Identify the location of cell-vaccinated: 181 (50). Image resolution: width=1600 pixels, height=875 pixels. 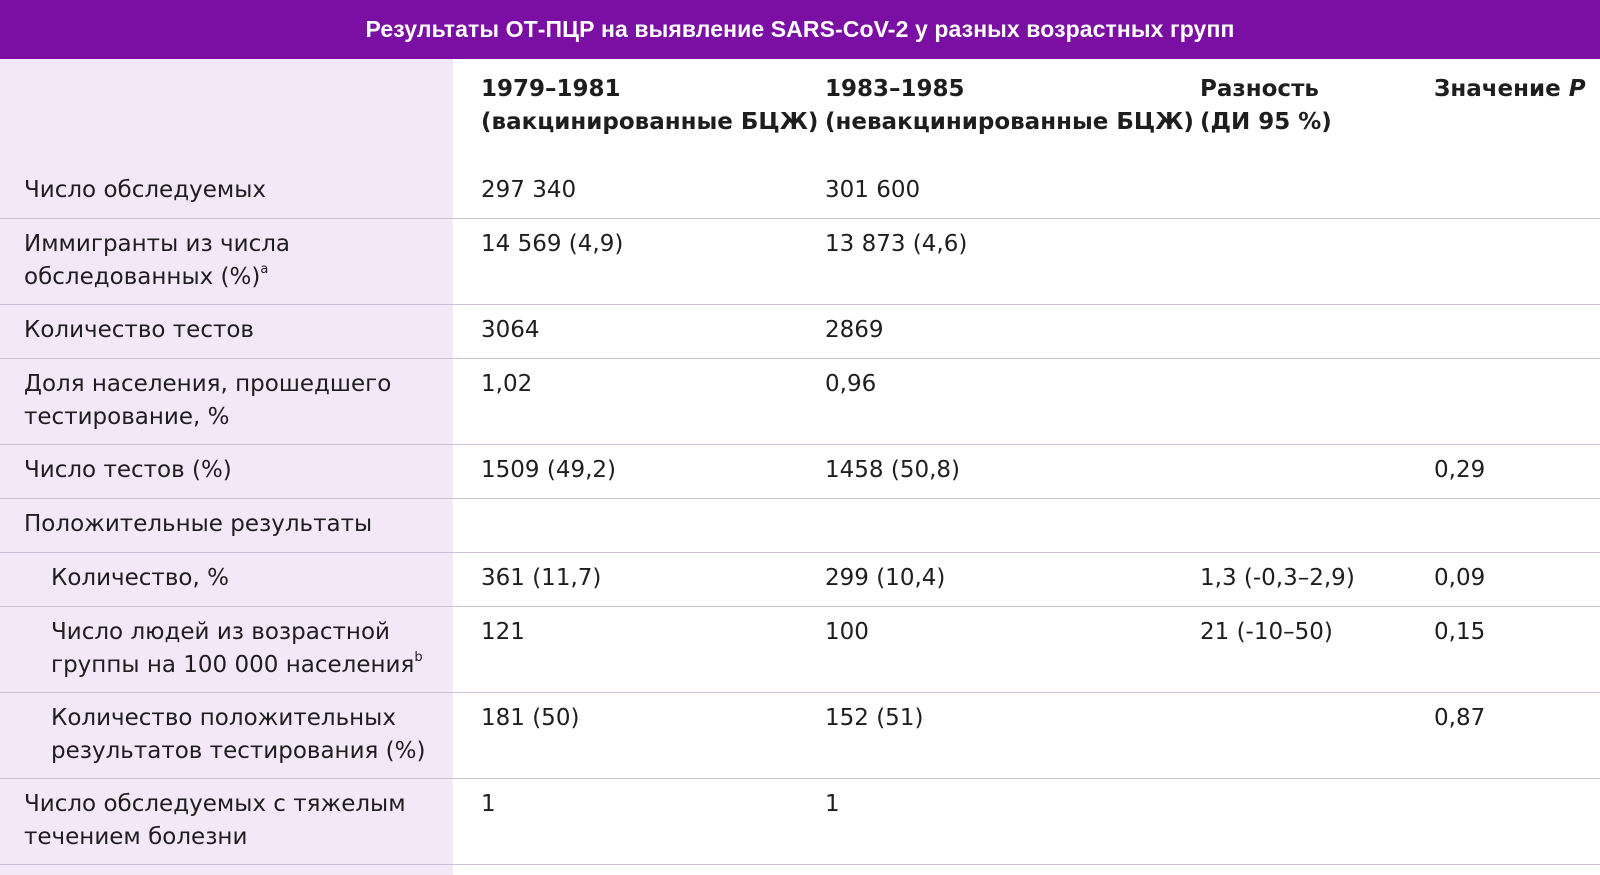
(530, 718).